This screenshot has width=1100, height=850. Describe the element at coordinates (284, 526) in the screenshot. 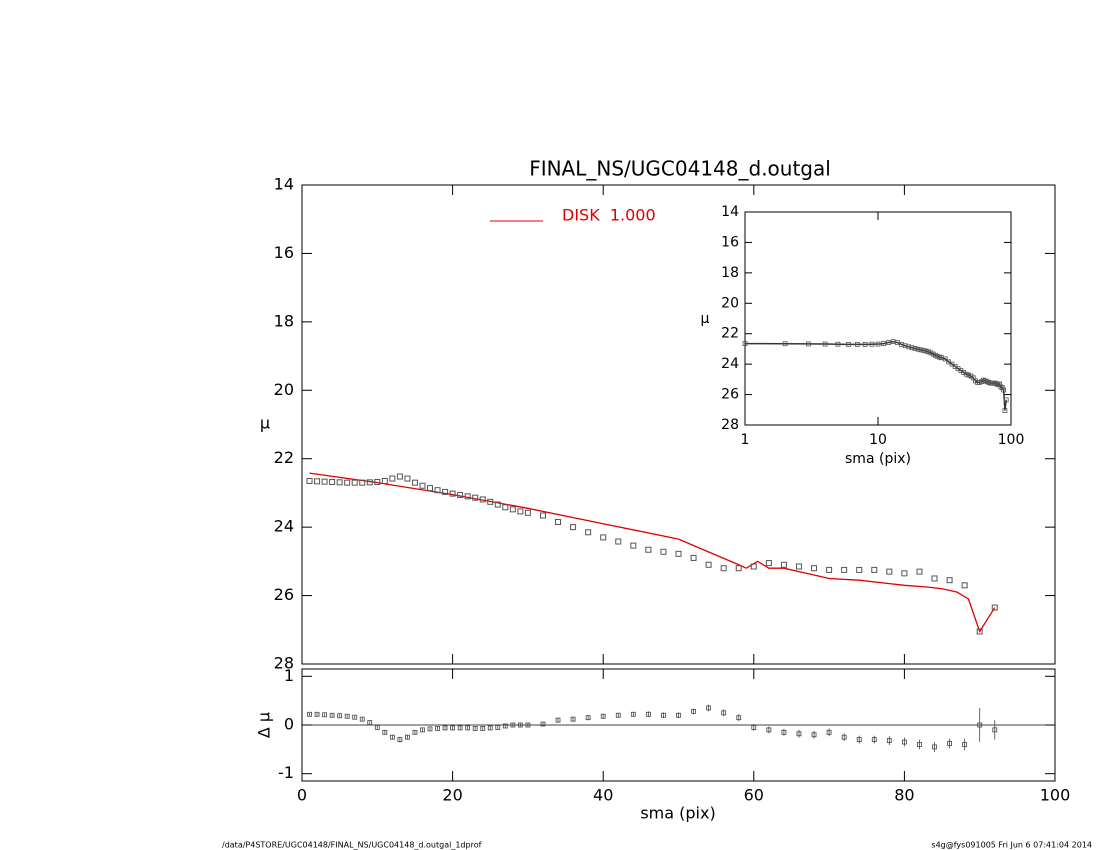

I see `y-tick-label: 24` at that location.